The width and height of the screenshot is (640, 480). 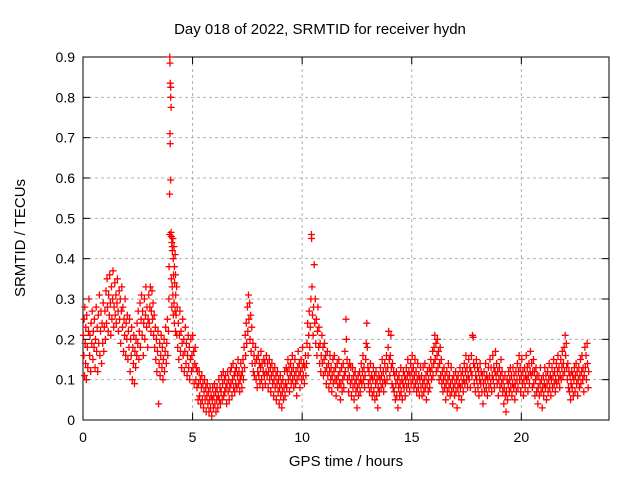 I want to click on y-tick-label: 0.3, so click(x=66, y=299).